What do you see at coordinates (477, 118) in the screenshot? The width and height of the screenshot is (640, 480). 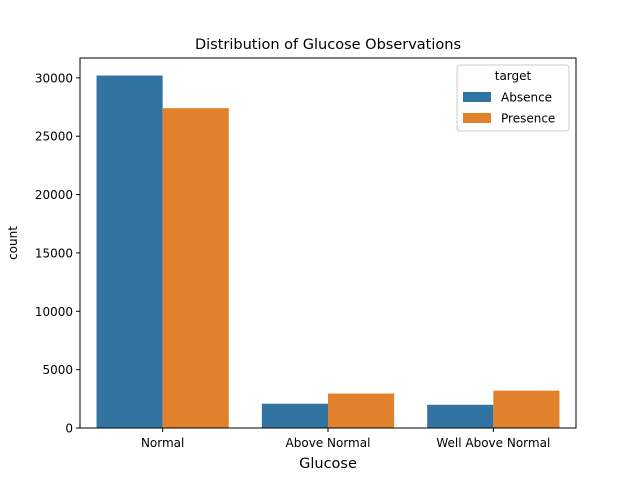 I see `legend-swatch-presence` at bounding box center [477, 118].